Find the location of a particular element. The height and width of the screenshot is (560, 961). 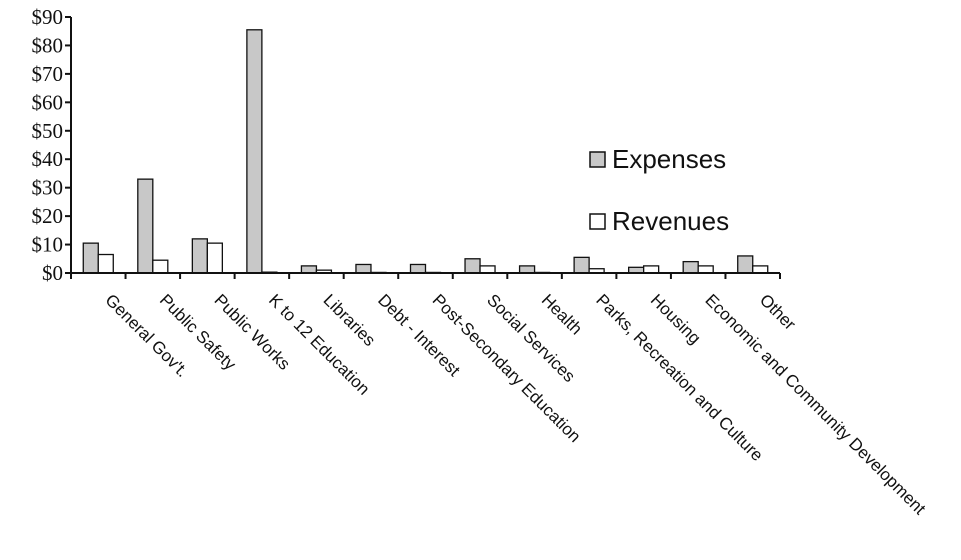

y-tick-label: $30 is located at coordinates (48, 188).